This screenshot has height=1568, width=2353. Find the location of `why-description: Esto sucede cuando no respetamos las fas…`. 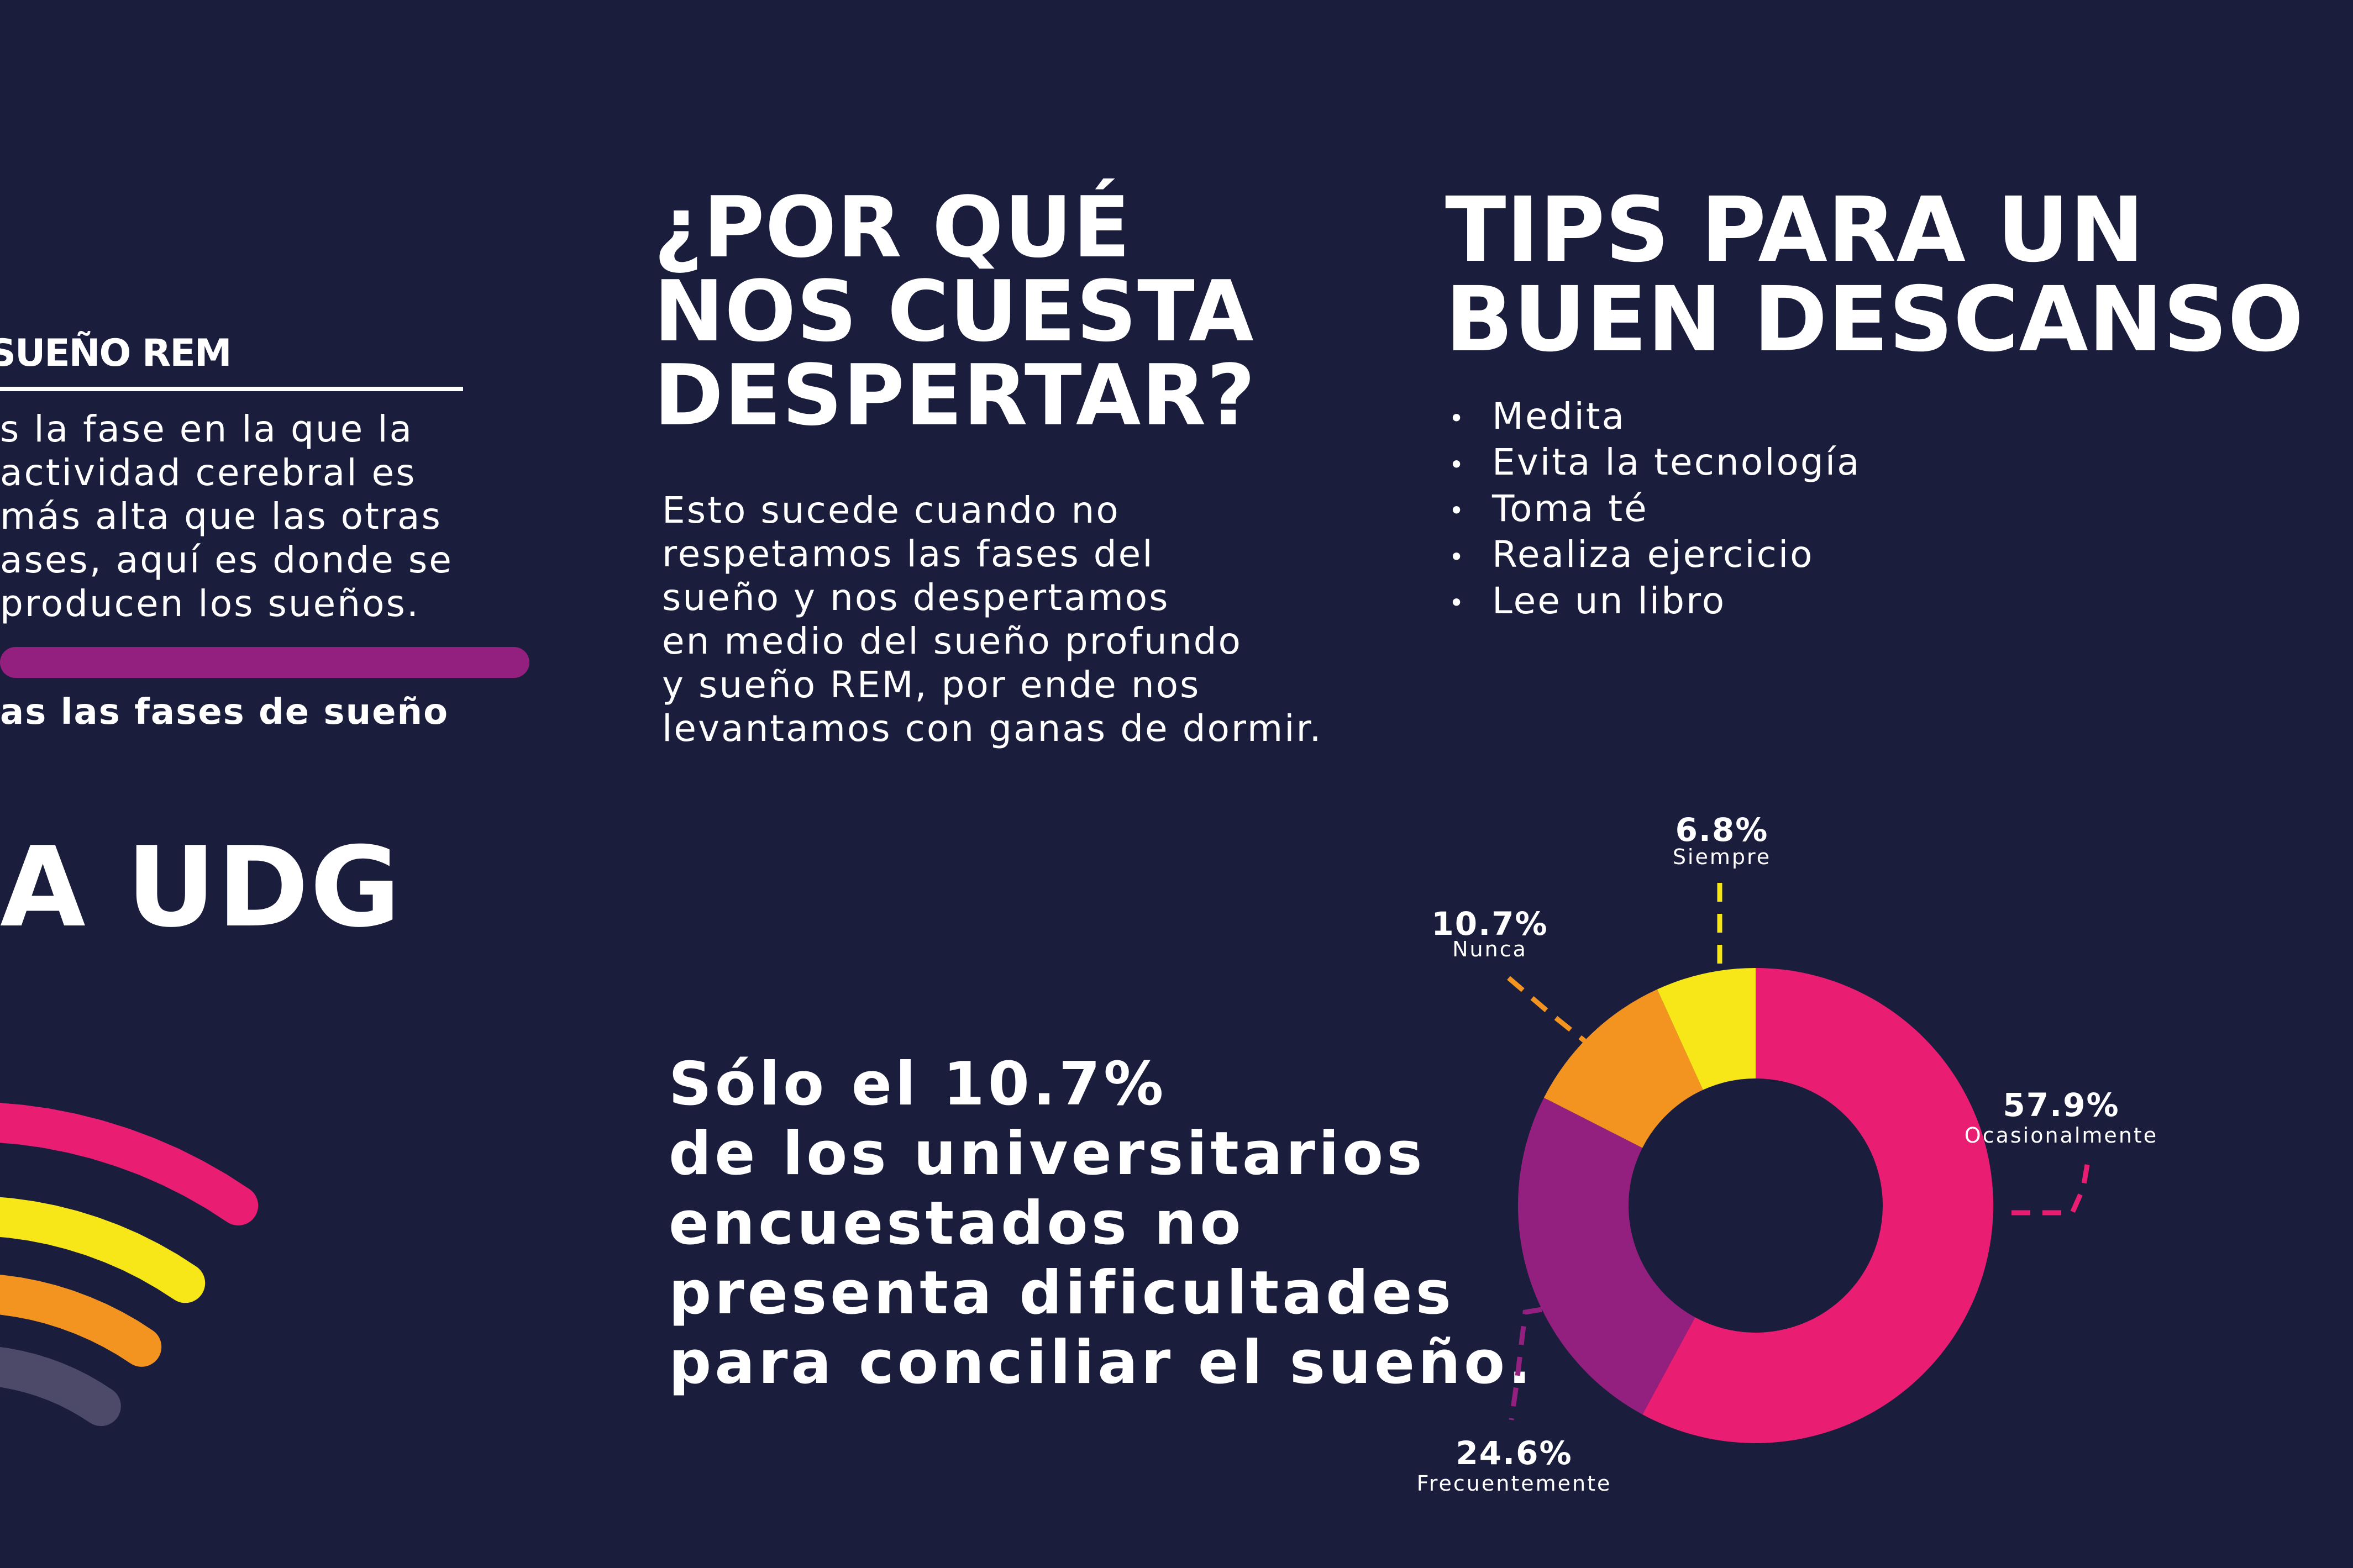

why-description: Esto sucede cuando no respetamos las fas… is located at coordinates (992, 619).